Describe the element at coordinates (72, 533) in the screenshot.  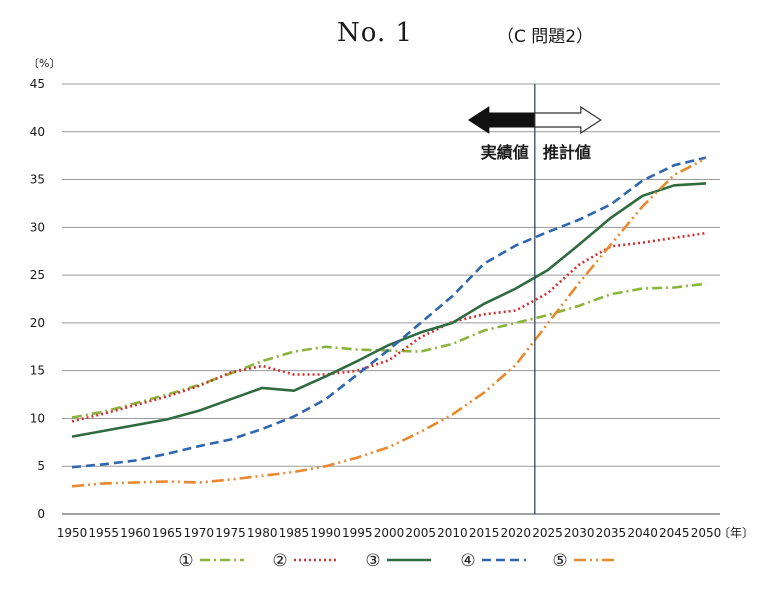
I see `x-tick-label: 1950` at that location.